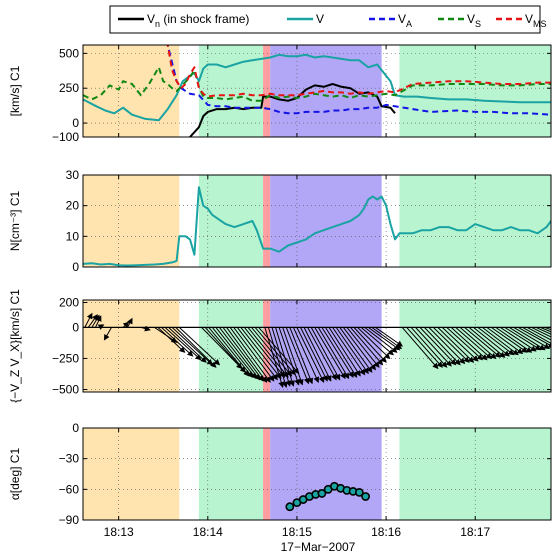 Image resolution: width=553 pixels, height=556 pixels. I want to click on legend-label-v: V, so click(320, 19).